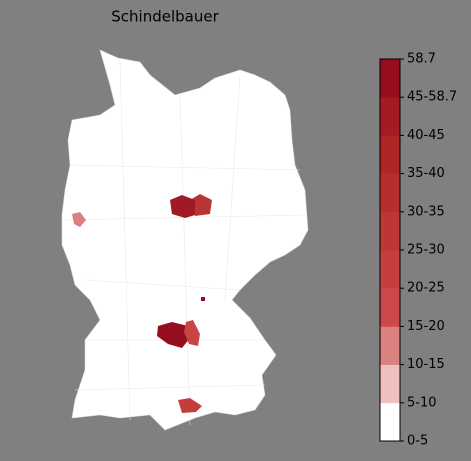 The height and width of the screenshot is (461, 471). Describe the element at coordinates (432, 97) in the screenshot. I see `colorbar-label: 45-58.7` at that location.